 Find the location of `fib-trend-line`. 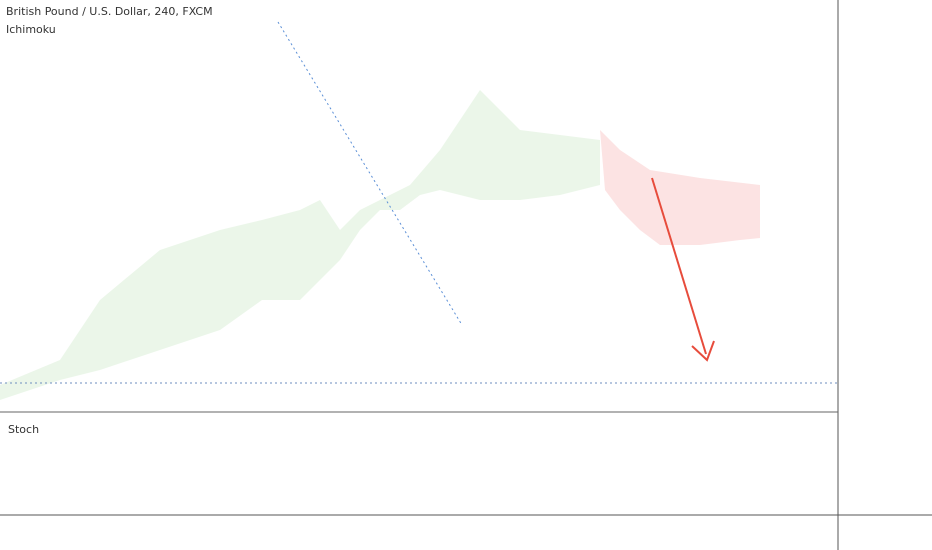

fib-trend-line is located at coordinates (370, 173).